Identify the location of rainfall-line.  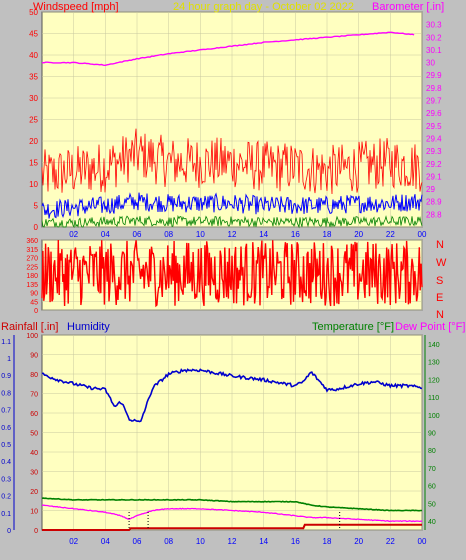
(232, 527).